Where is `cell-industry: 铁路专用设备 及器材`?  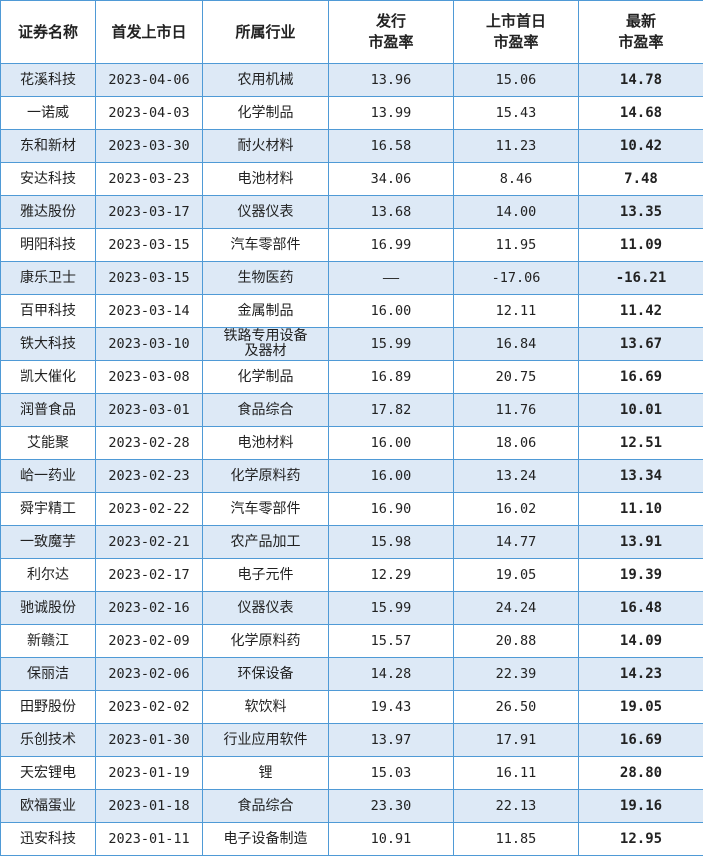 cell-industry: 铁路专用设备 及器材 is located at coordinates (266, 344).